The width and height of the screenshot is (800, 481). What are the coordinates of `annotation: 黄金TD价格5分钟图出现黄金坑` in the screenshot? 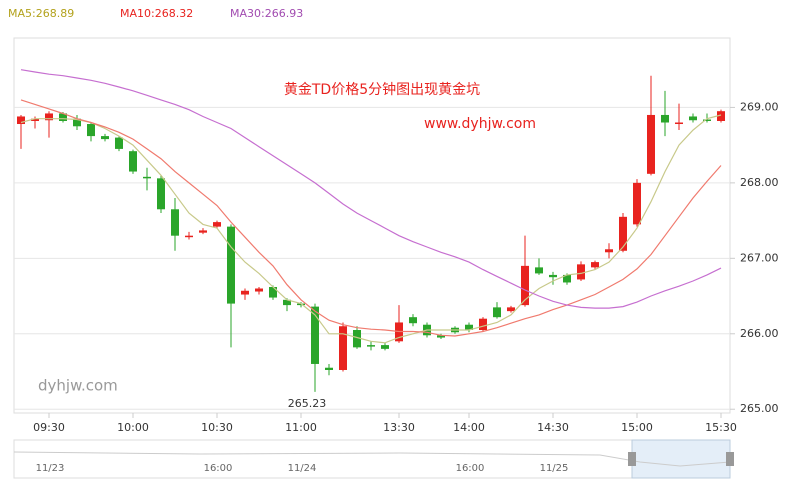 It's located at (382, 89).